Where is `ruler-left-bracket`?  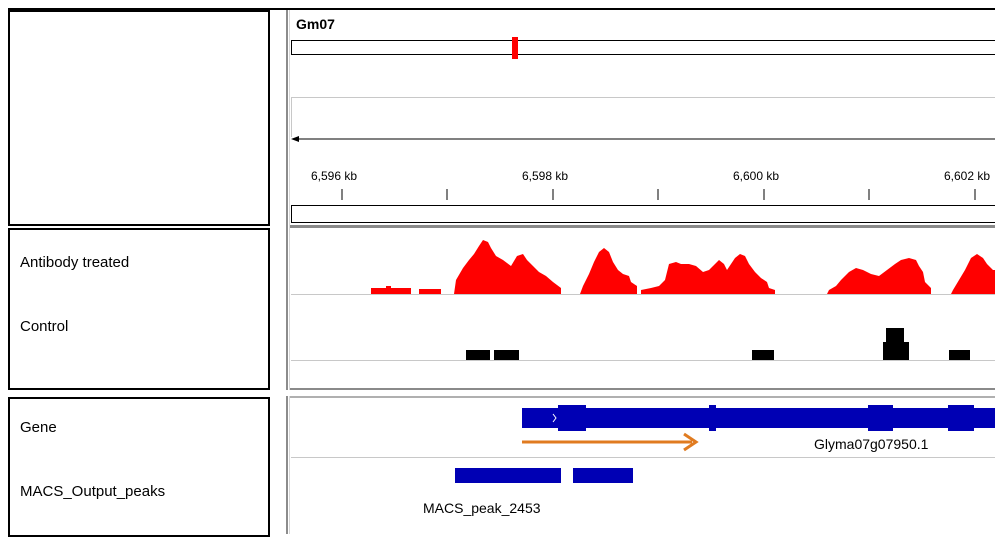
ruler-left-bracket is located at coordinates (291, 117).